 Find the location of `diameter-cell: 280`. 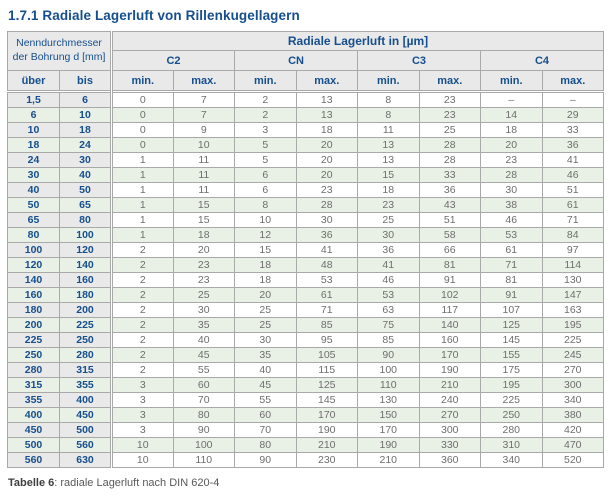

diameter-cell: 280 is located at coordinates (33, 370).